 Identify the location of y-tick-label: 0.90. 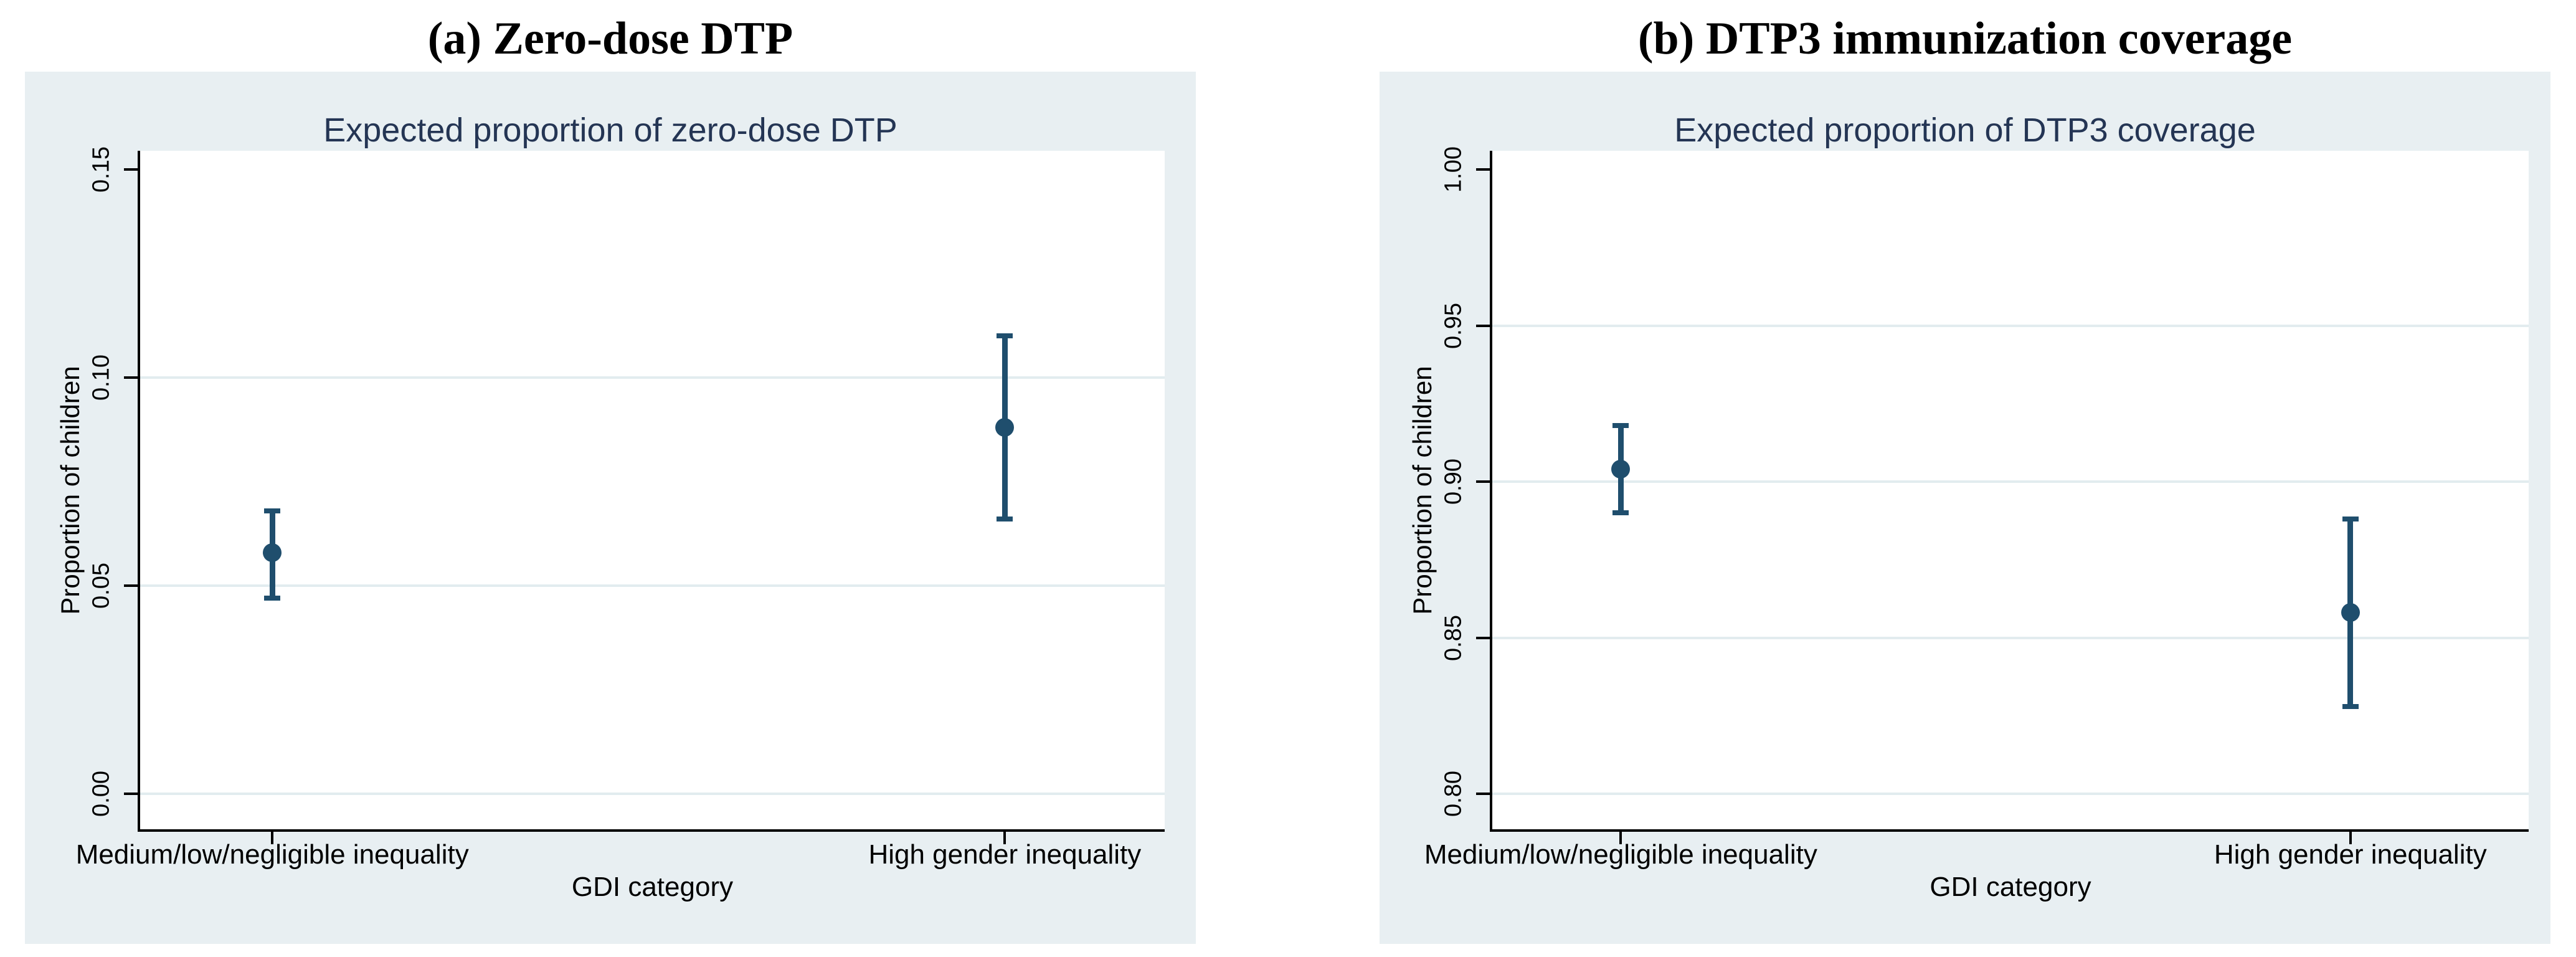
(1454, 482).